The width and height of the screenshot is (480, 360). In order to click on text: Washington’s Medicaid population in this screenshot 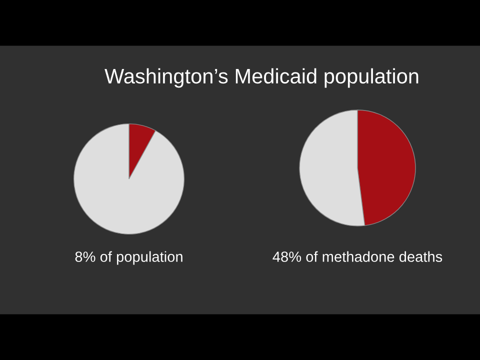, I will do `click(261, 78)`.